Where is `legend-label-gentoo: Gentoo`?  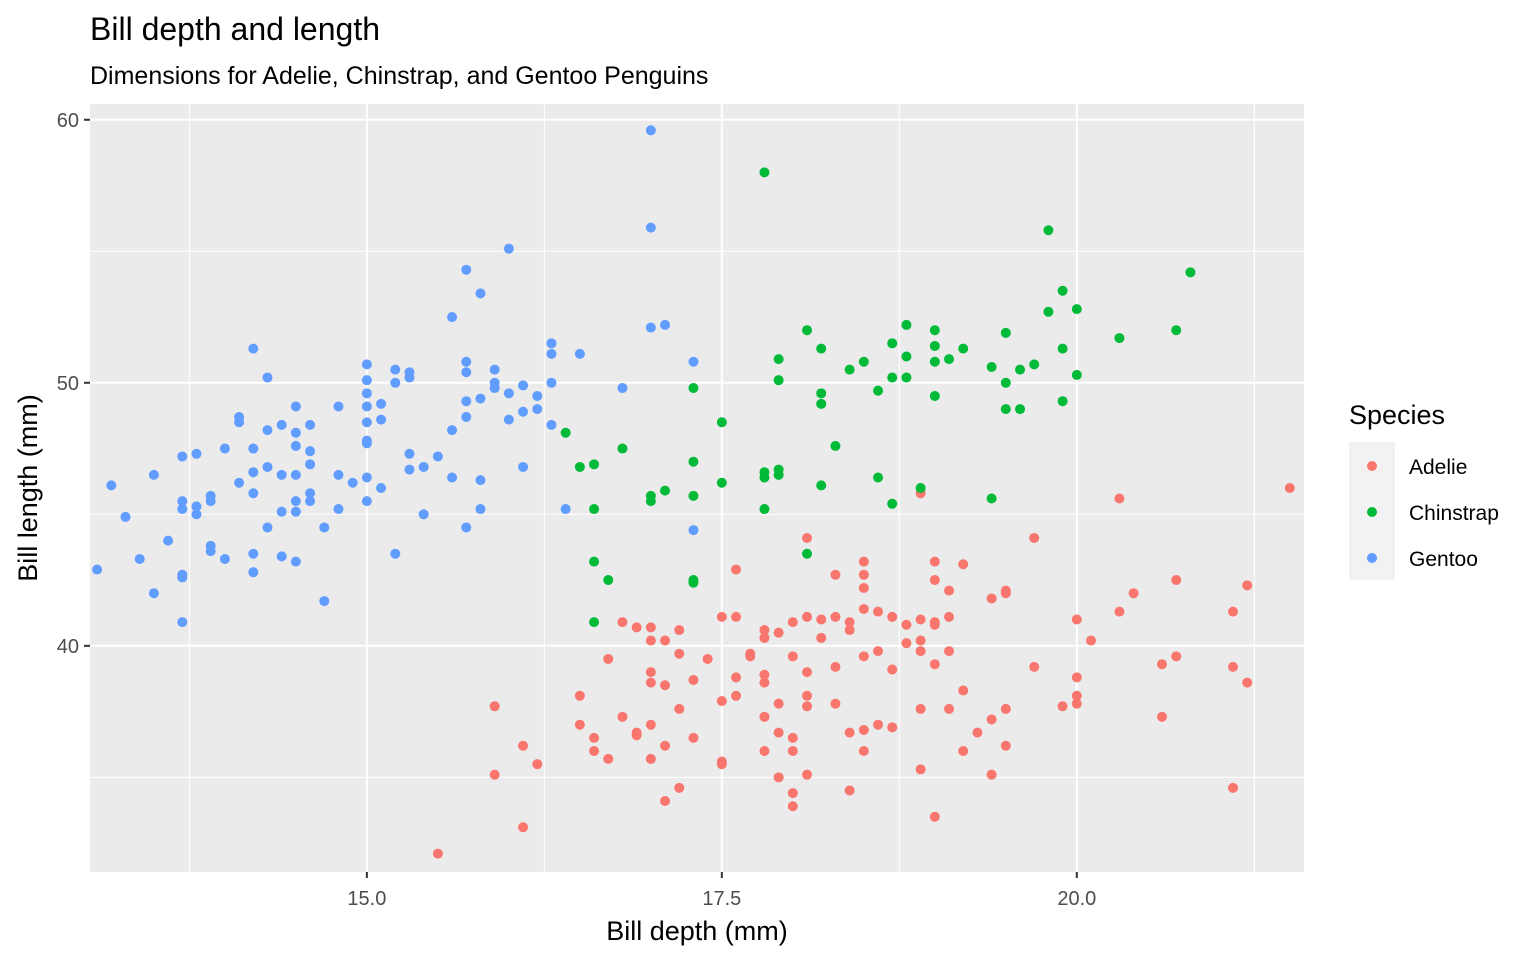
legend-label-gentoo: Gentoo is located at coordinates (1443, 559).